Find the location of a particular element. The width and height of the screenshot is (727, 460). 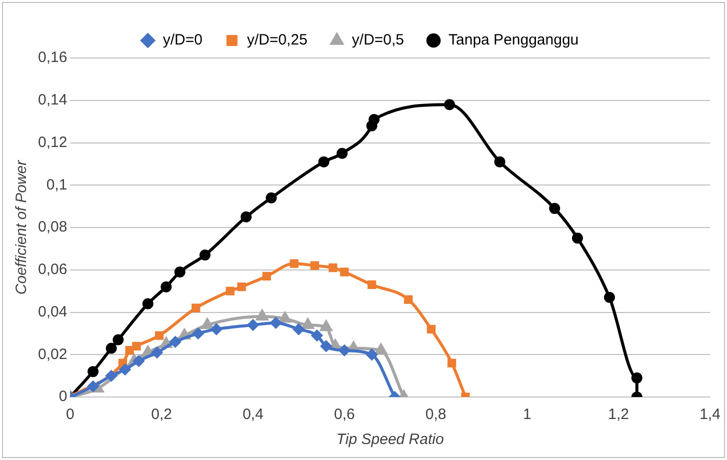

y-tick-label: 0,06 is located at coordinates (53, 269).